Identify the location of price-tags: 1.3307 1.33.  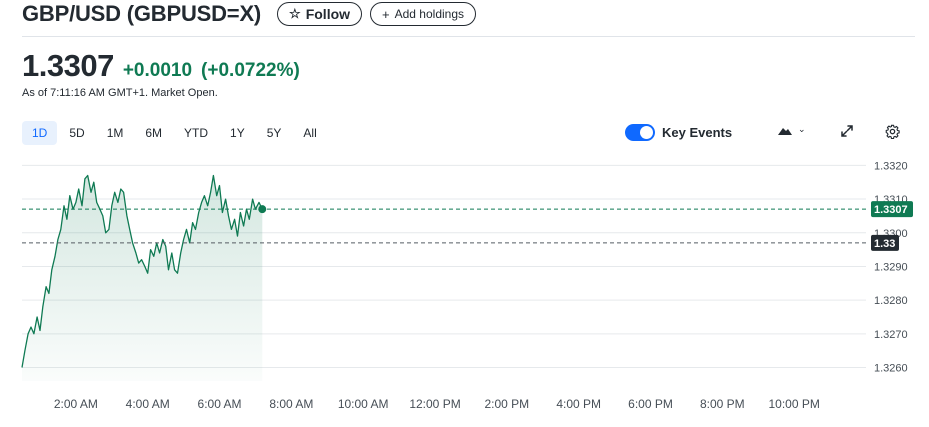
(892, 226).